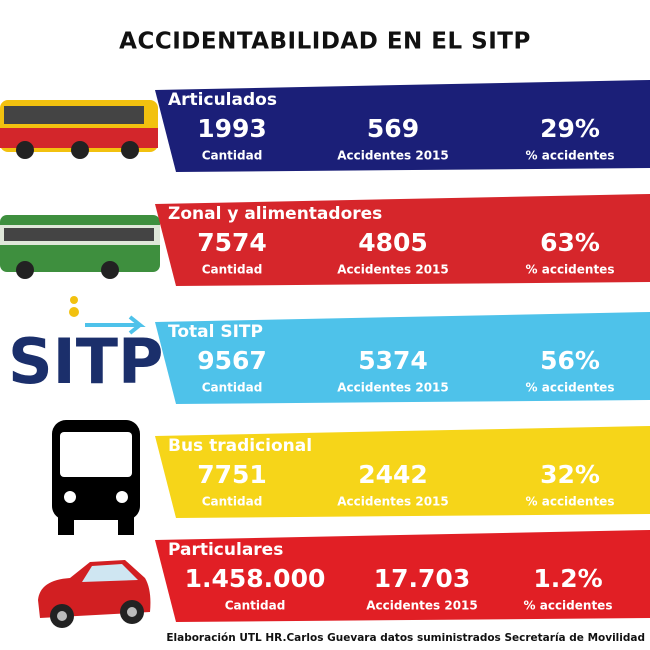 Image resolution: width=650 pixels, height=650 pixels. What do you see at coordinates (232, 128) in the screenshot?
I see `stat-value: 1993` at bounding box center [232, 128].